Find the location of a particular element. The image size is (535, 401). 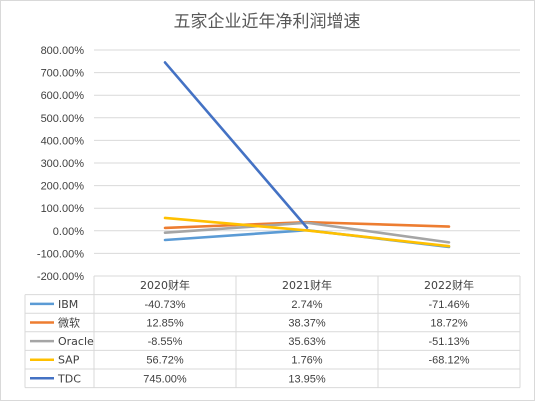

y-tick-label: 0.00% is located at coordinates (68, 232).